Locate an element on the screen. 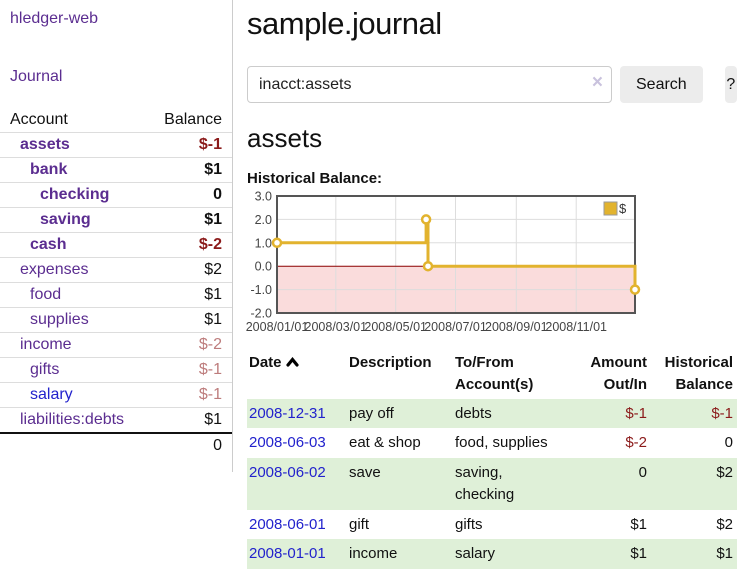 The image size is (742, 582). transaction-row: 2008-12-31 pay off debts $-1 $-1 is located at coordinates (492, 413).